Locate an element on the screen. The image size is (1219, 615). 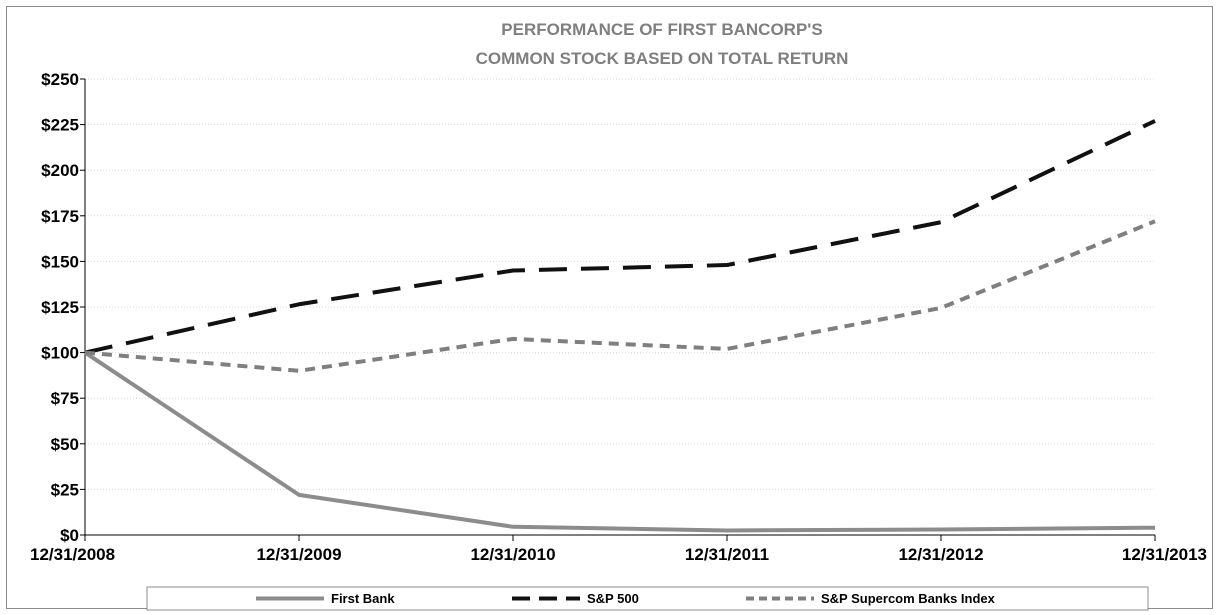
y-tick-label: $25 is located at coordinates (65, 489).